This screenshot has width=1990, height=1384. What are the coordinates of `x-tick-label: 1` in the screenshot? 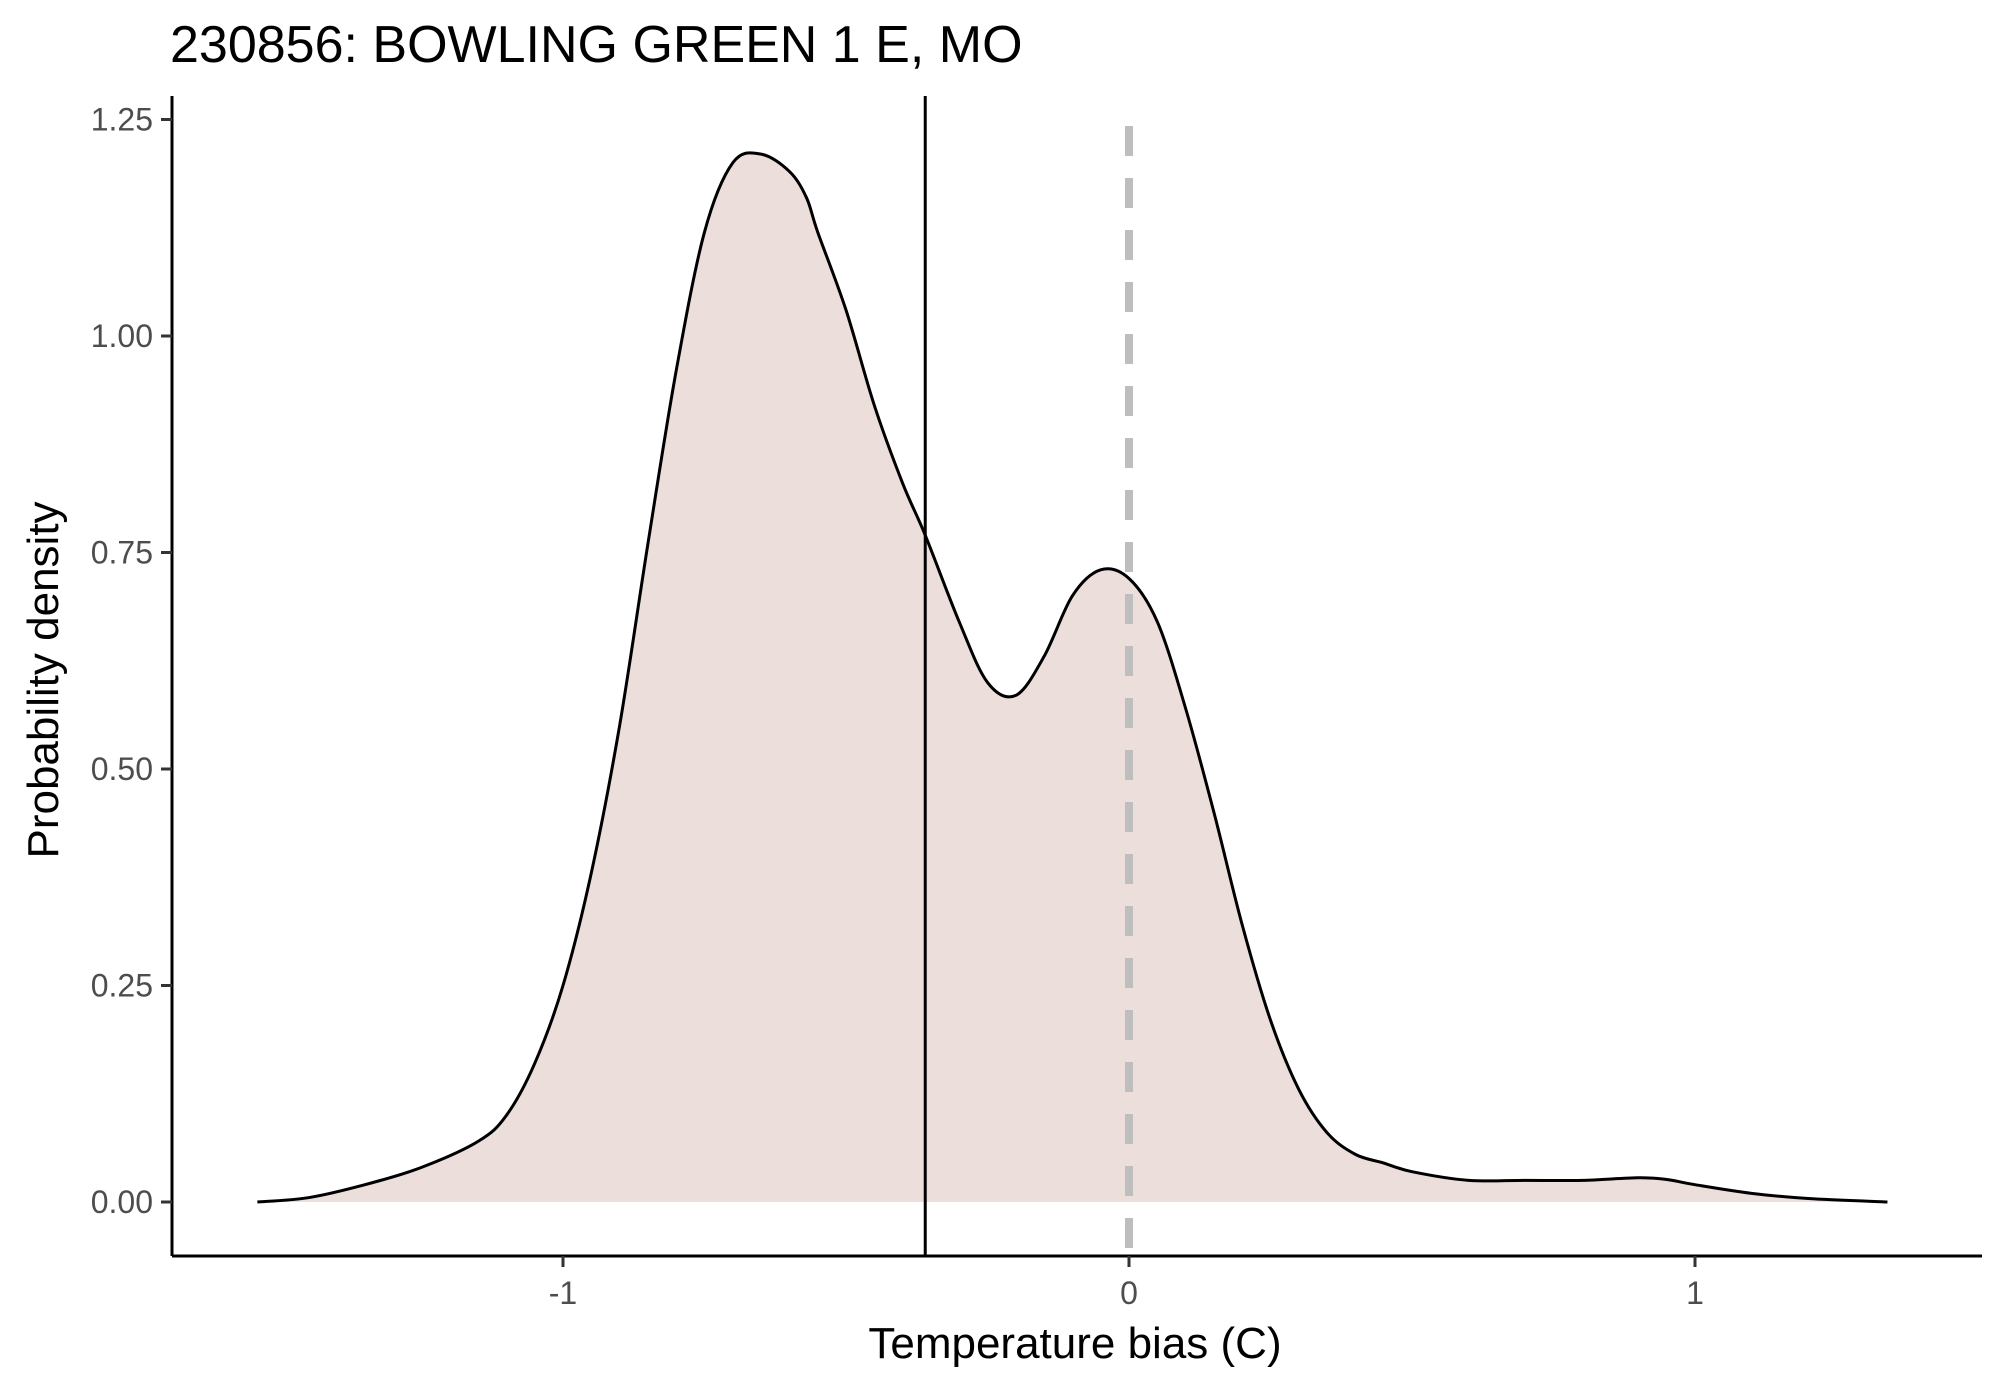 It's located at (1695, 1293).